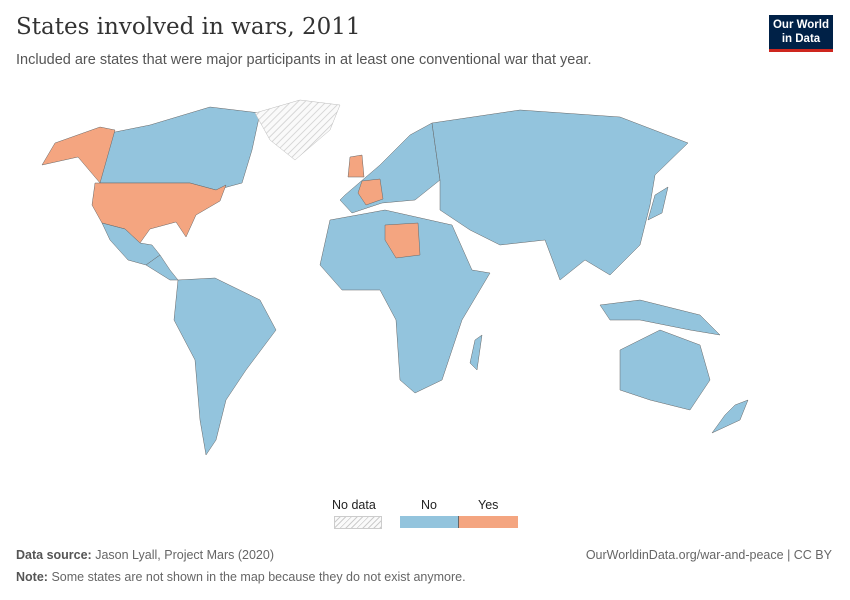  I want to click on country-japan, so click(658, 203).